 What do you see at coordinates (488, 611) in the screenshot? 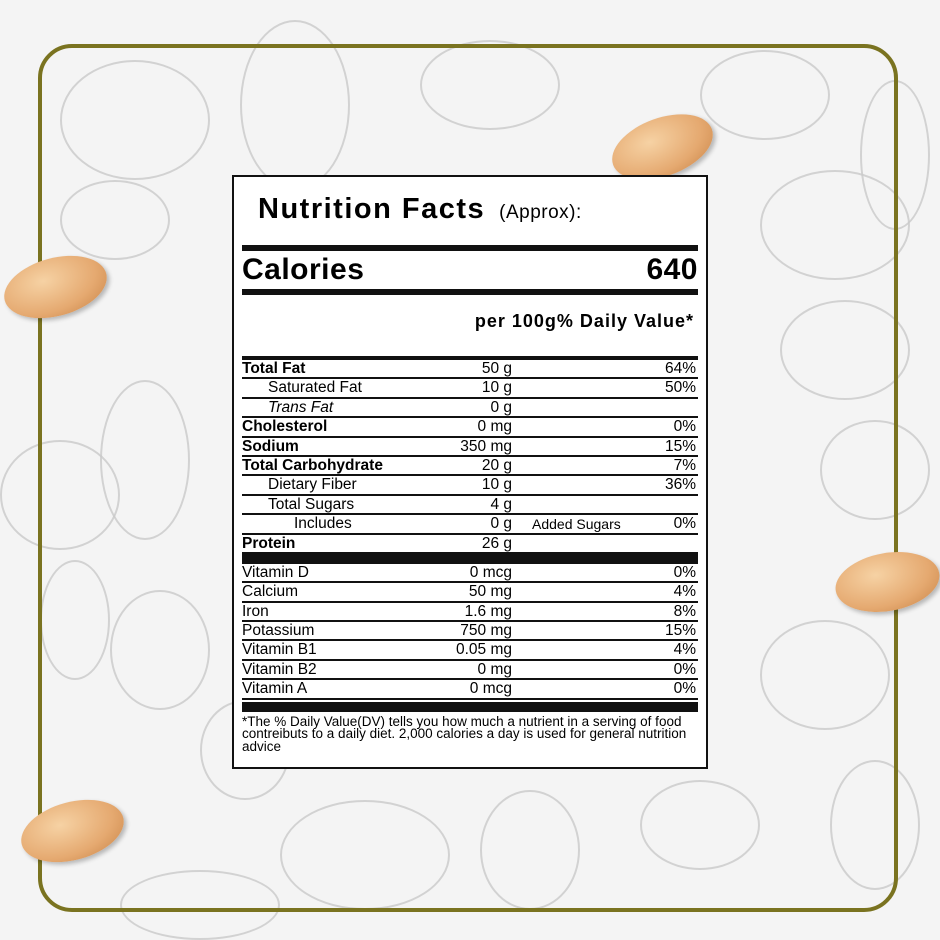
I see `nutrient-amount: 1.6 mg` at bounding box center [488, 611].